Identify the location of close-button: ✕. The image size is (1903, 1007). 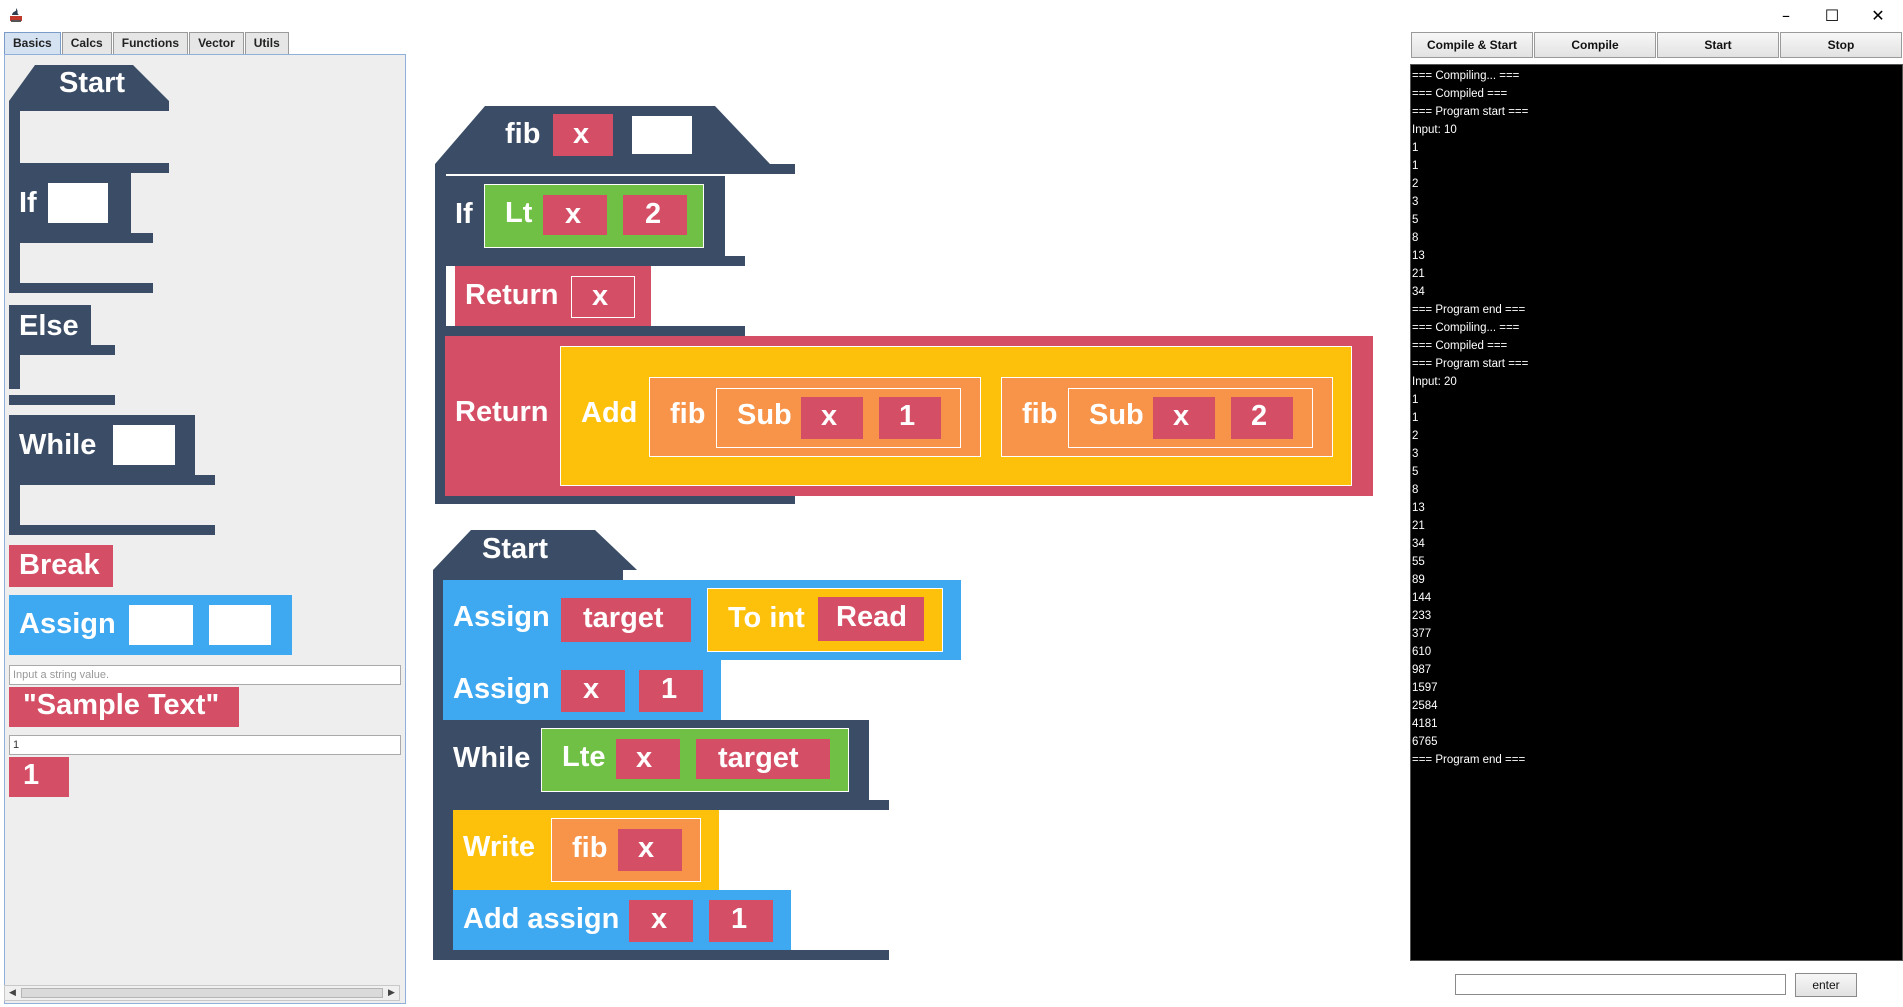
(1878, 15).